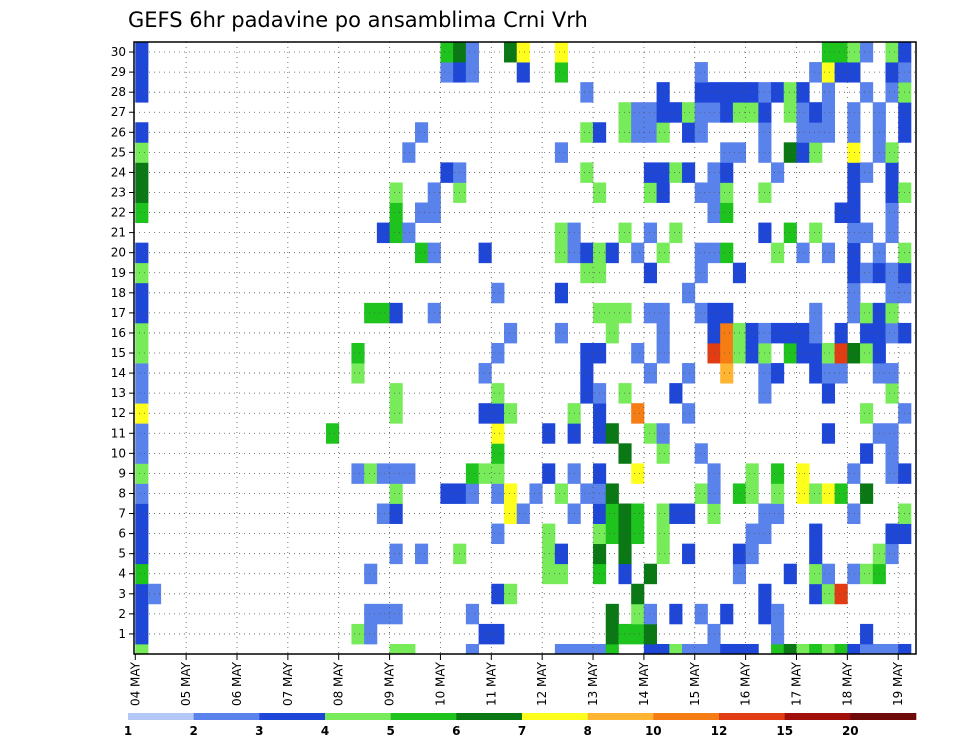  What do you see at coordinates (522, 731) in the screenshot?
I see `legend-label: 7` at bounding box center [522, 731].